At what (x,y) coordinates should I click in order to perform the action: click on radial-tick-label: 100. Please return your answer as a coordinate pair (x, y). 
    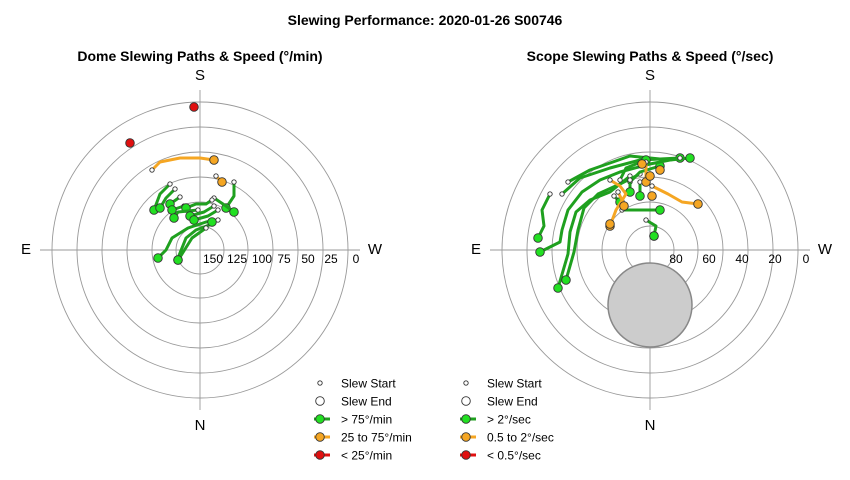
    Looking at the image, I should click on (262, 259).